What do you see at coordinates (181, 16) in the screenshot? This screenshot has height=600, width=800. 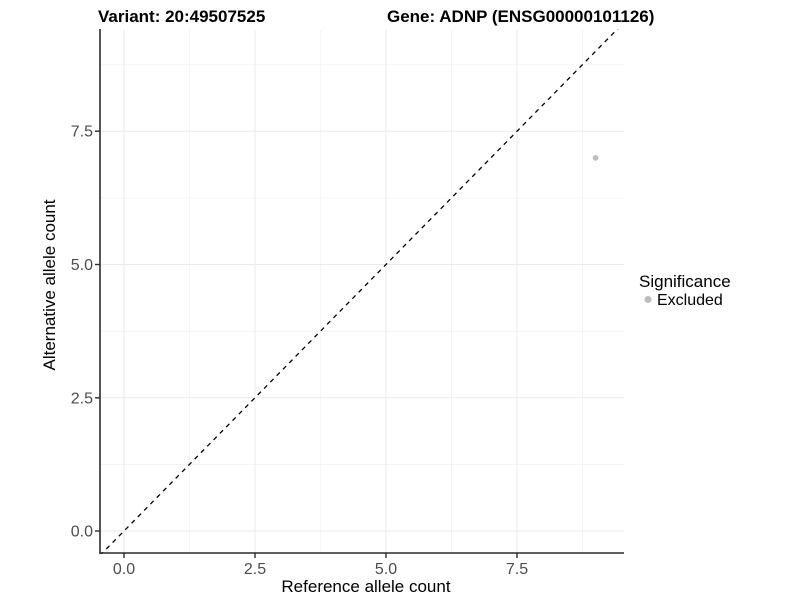 I see `plot-title-variant: Variant: 20:49507525` at bounding box center [181, 16].